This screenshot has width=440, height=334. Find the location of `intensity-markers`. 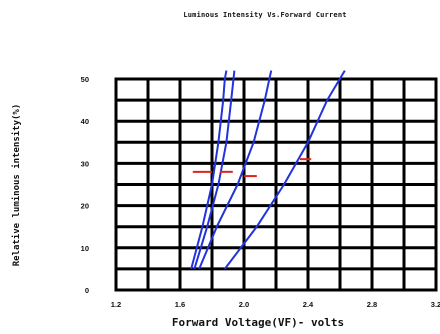

intensity-markers is located at coordinates (252, 168).